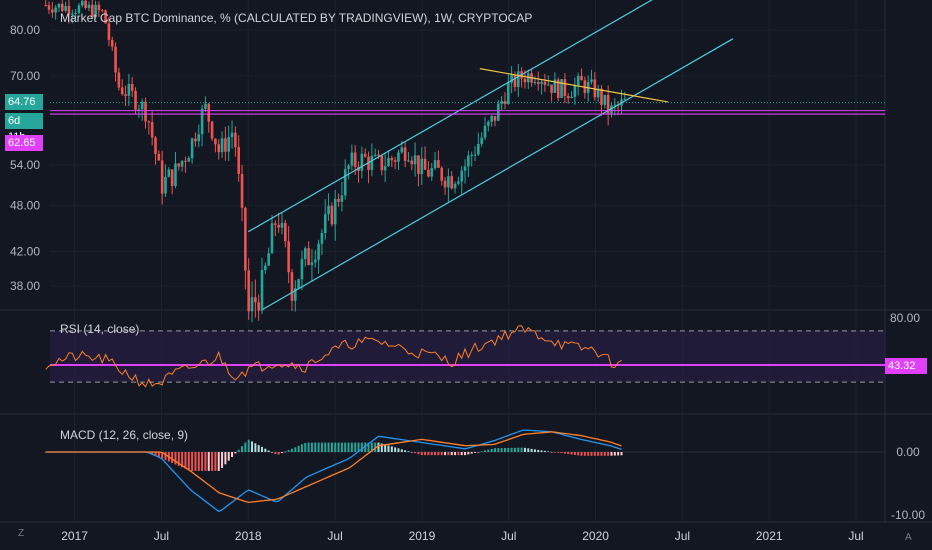  What do you see at coordinates (333, 356) in the screenshot?
I see `rsi-line` at bounding box center [333, 356].